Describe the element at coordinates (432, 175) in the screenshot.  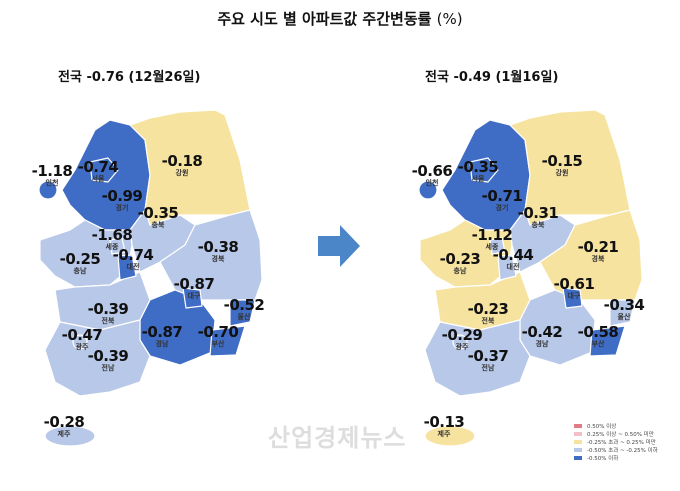
I see `region-label-incheon: -0.66 인천` at that location.